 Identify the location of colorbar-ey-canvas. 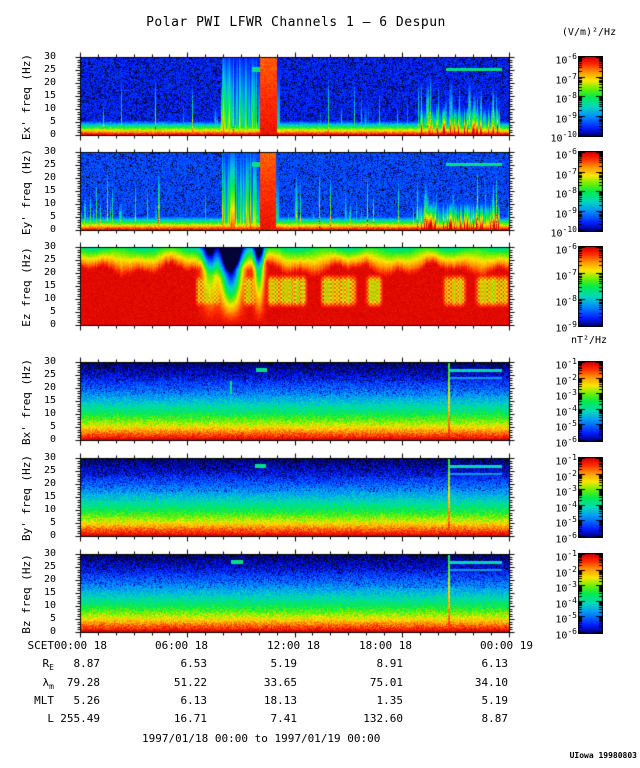
(590, 191).